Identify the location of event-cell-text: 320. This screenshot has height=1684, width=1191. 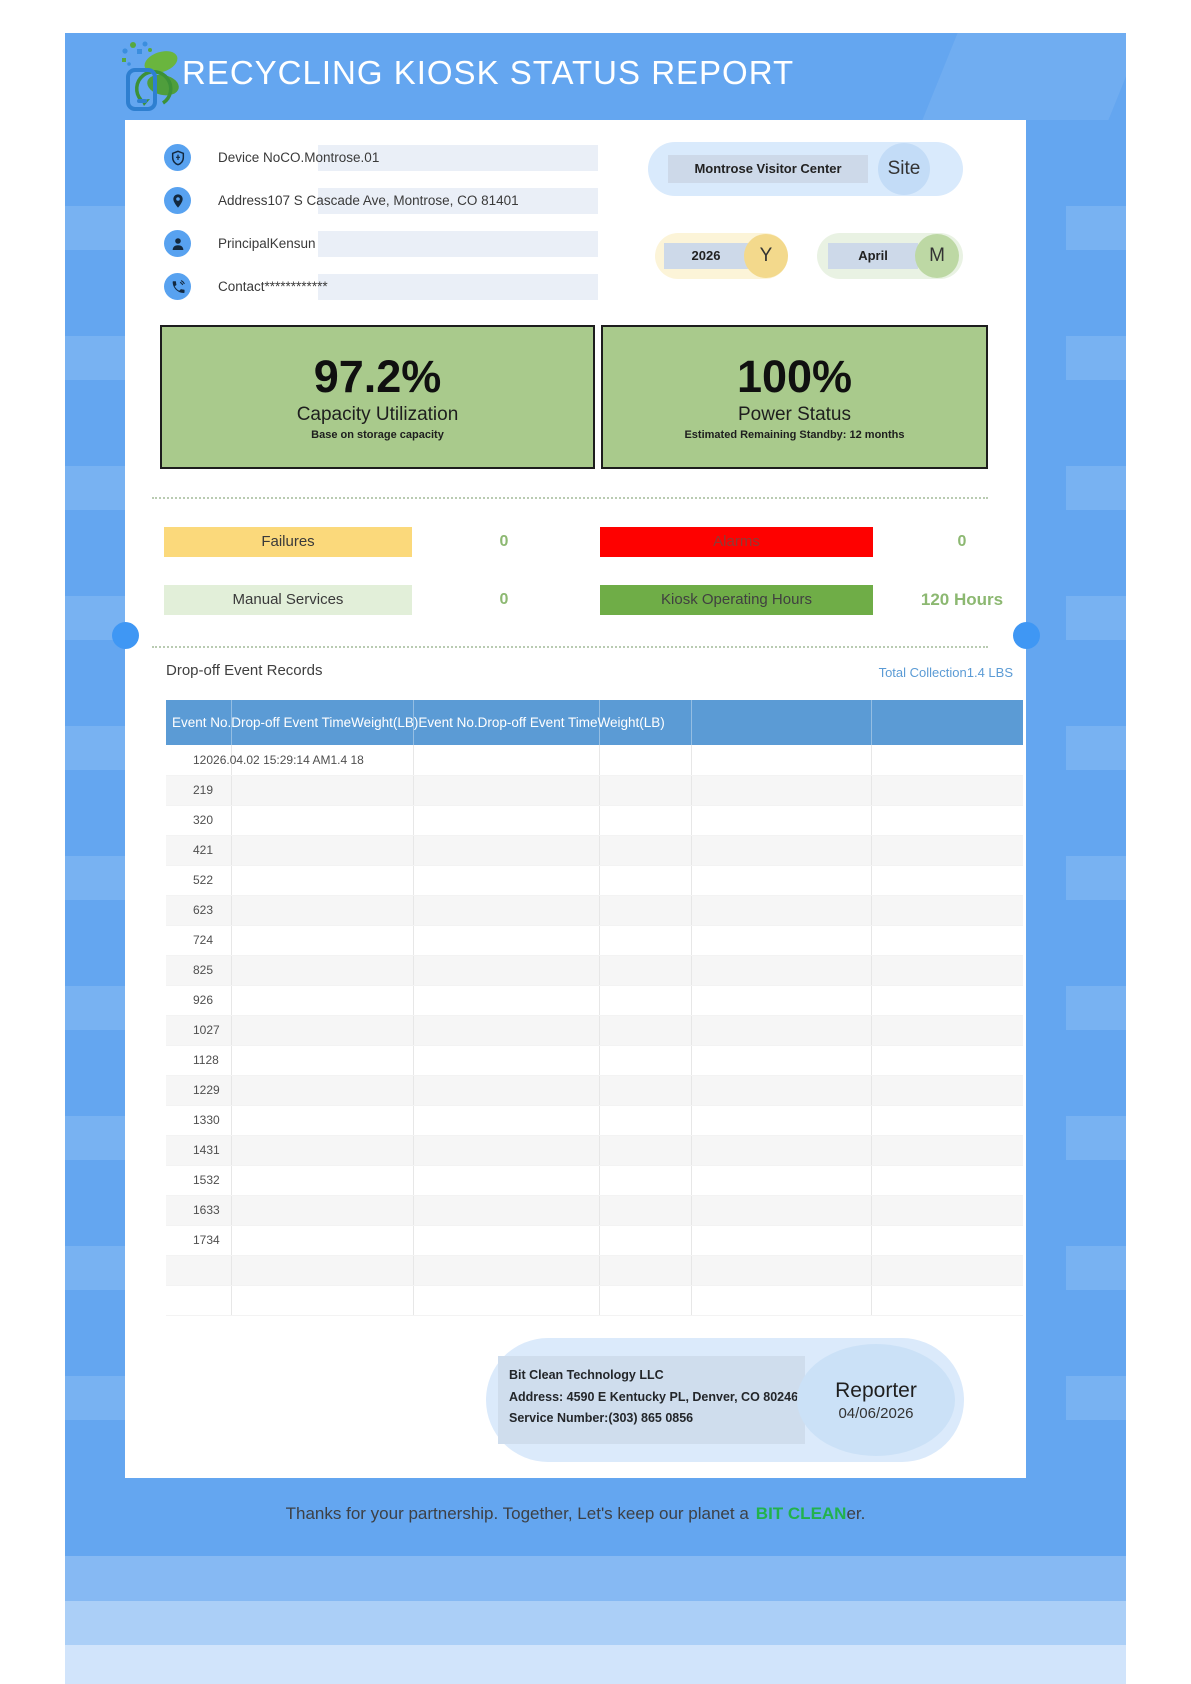
(203, 820).